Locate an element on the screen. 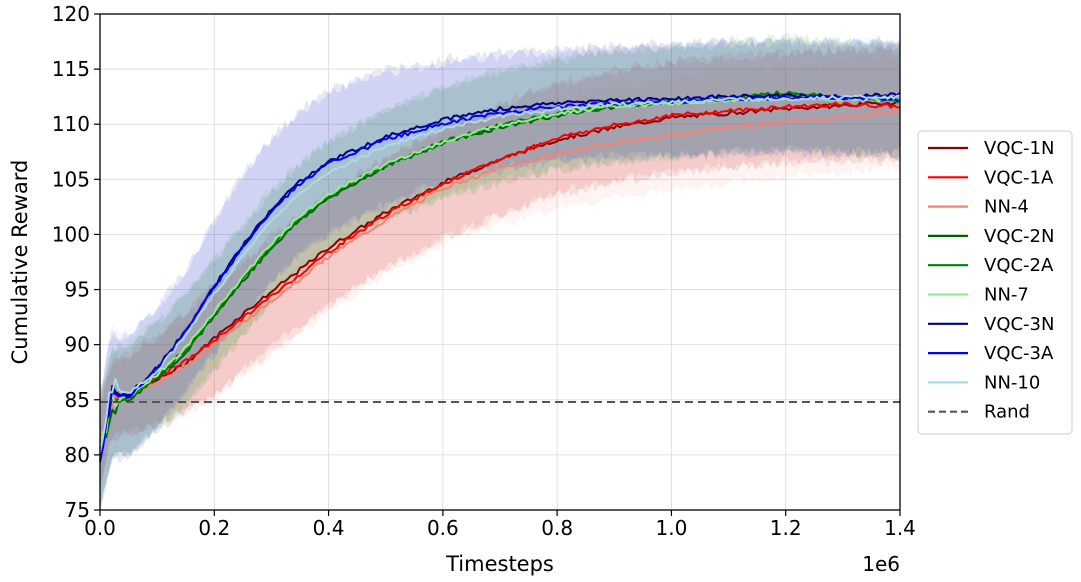  legend-label: NN-7 is located at coordinates (1006, 295).